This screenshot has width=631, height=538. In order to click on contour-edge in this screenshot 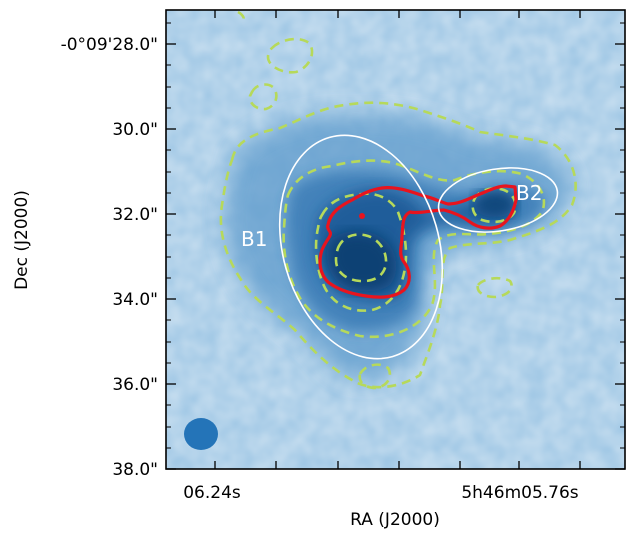, I will do `click(241, 15)`.